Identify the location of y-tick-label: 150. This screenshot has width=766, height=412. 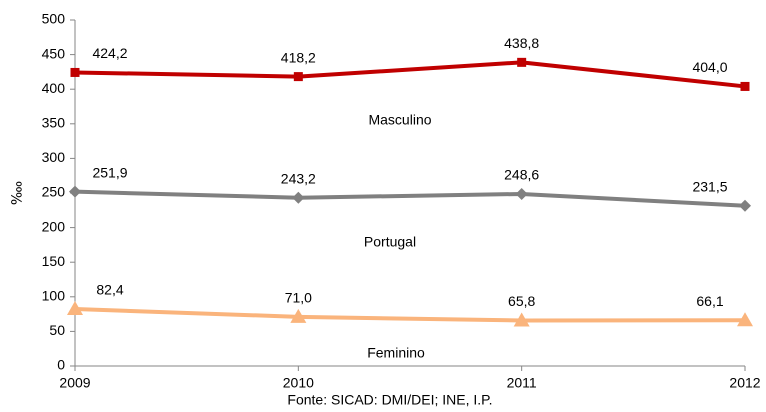
(54, 261).